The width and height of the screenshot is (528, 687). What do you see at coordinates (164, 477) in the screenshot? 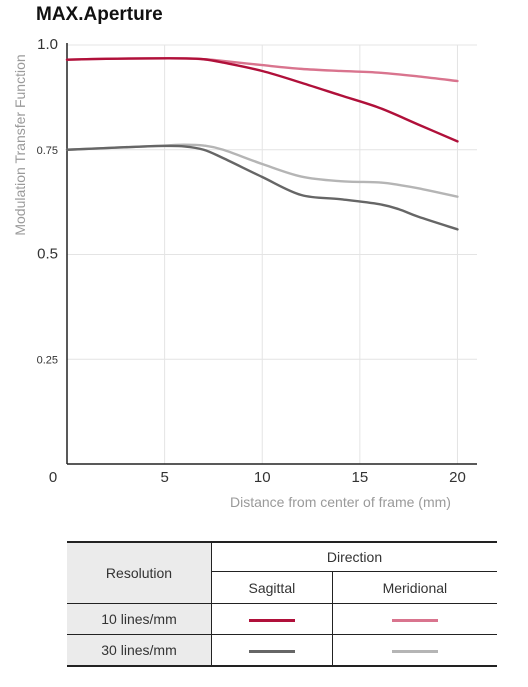
I see `x-tick-label: 5` at bounding box center [164, 477].